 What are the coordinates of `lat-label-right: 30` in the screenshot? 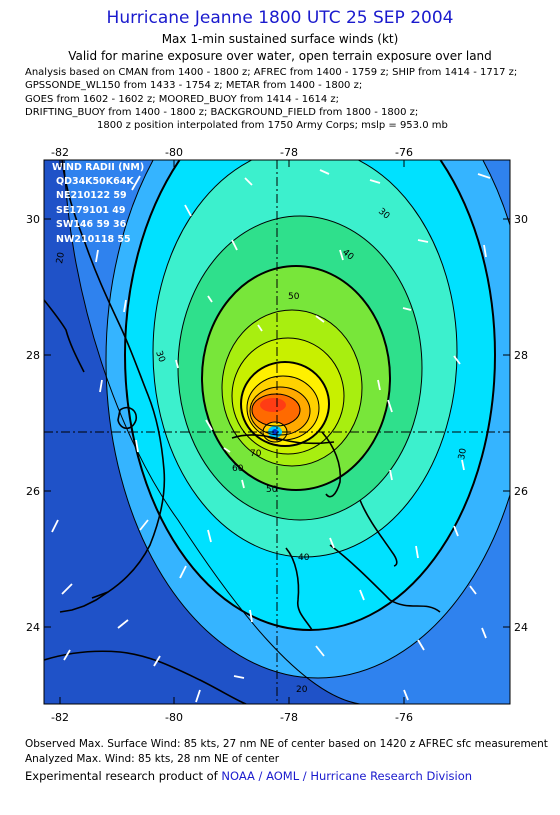 It's located at (521, 219).